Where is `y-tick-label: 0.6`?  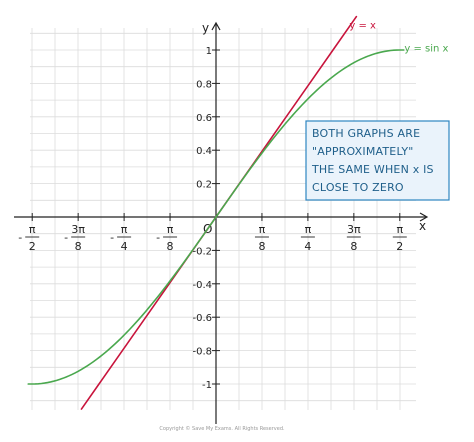 y-tick-label: 0.6 is located at coordinates (204, 118).